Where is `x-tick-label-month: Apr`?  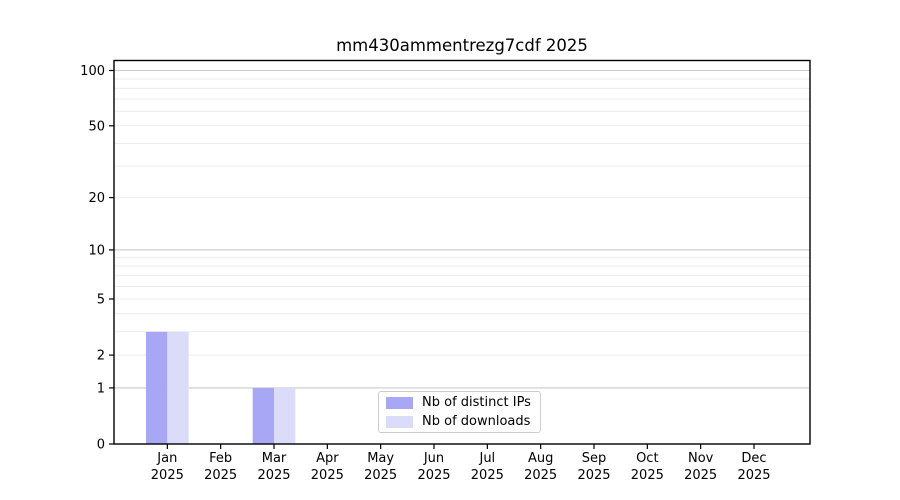 x-tick-label-month: Apr is located at coordinates (327, 458).